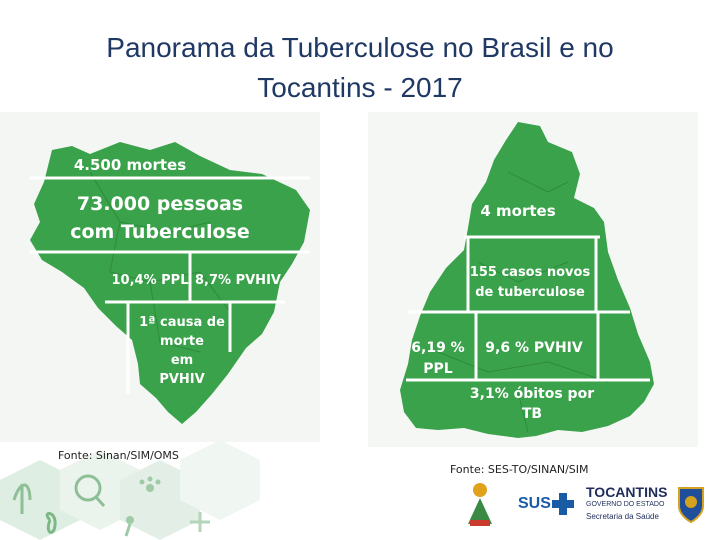 This screenshot has width=720, height=540. Describe the element at coordinates (130, 165) in the screenshot. I see `brazil-deaths: 4.500 mortes` at that location.